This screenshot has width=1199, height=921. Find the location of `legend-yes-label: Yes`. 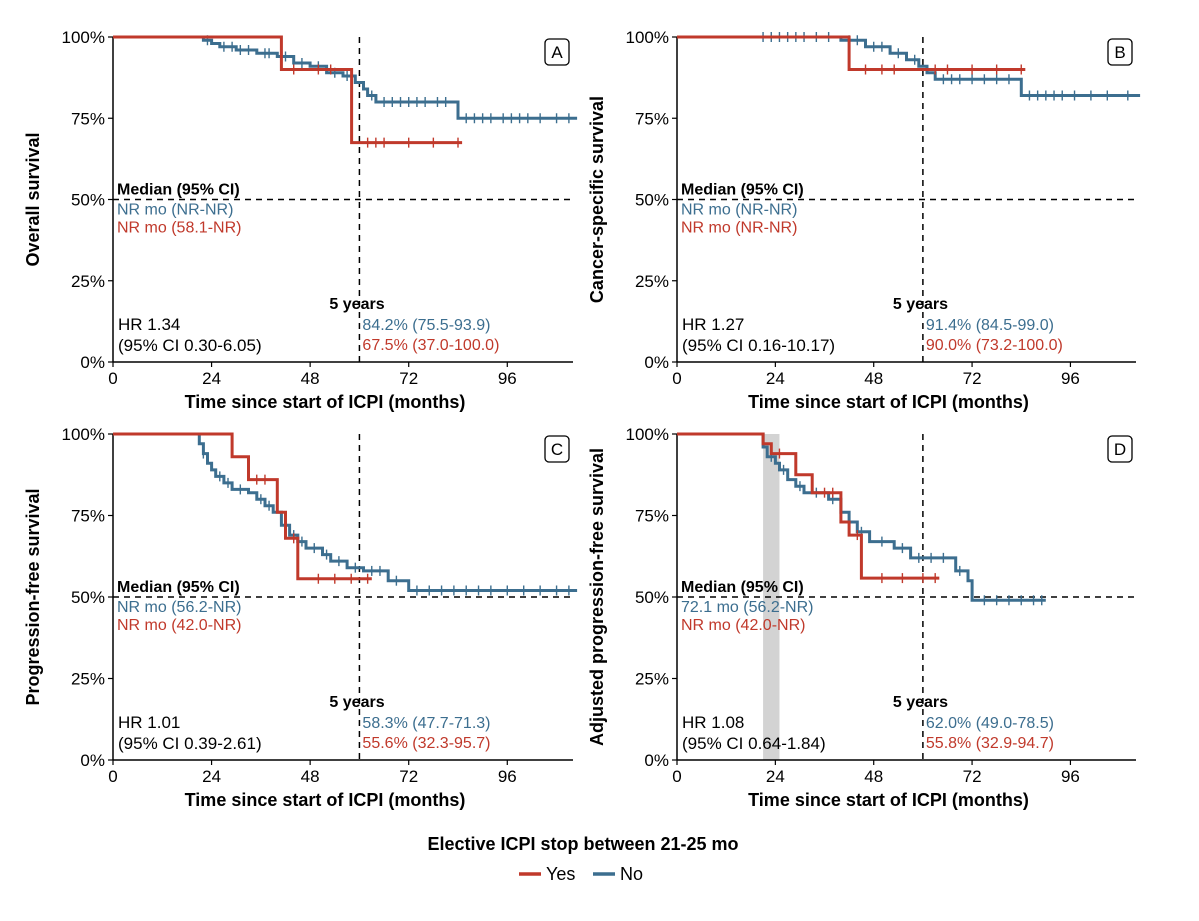

legend-yes-label: Yes is located at coordinates (560, 874).